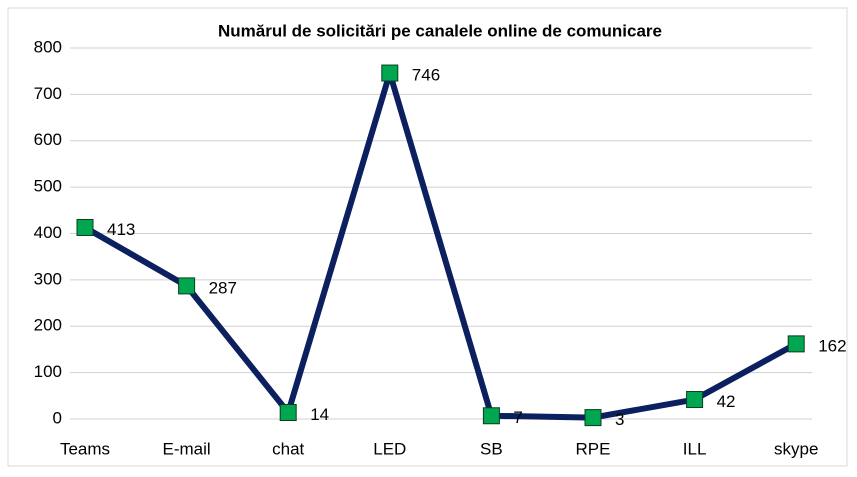 Image resolution: width=857 pixels, height=477 pixels. What do you see at coordinates (48, 186) in the screenshot?
I see `y-tick-label: 500` at bounding box center [48, 186].